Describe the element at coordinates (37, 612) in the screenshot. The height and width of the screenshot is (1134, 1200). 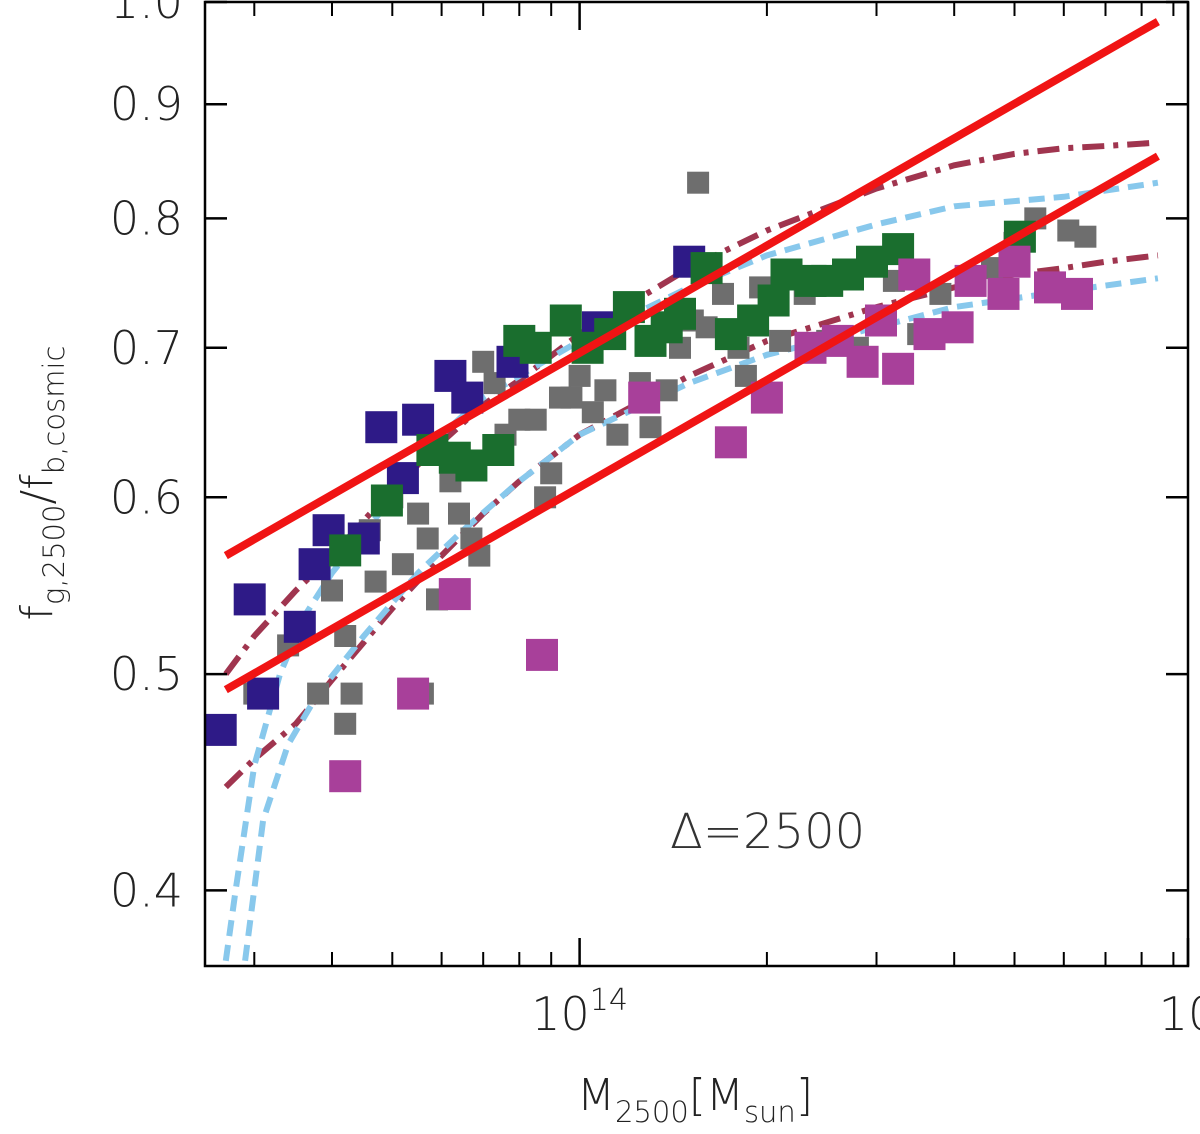
I see `y-axis-title-main: f` at that location.